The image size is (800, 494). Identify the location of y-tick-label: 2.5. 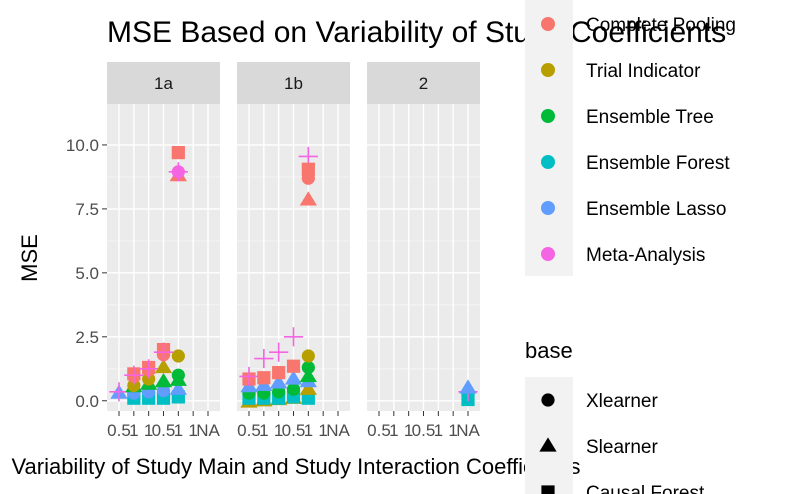
(87, 337).